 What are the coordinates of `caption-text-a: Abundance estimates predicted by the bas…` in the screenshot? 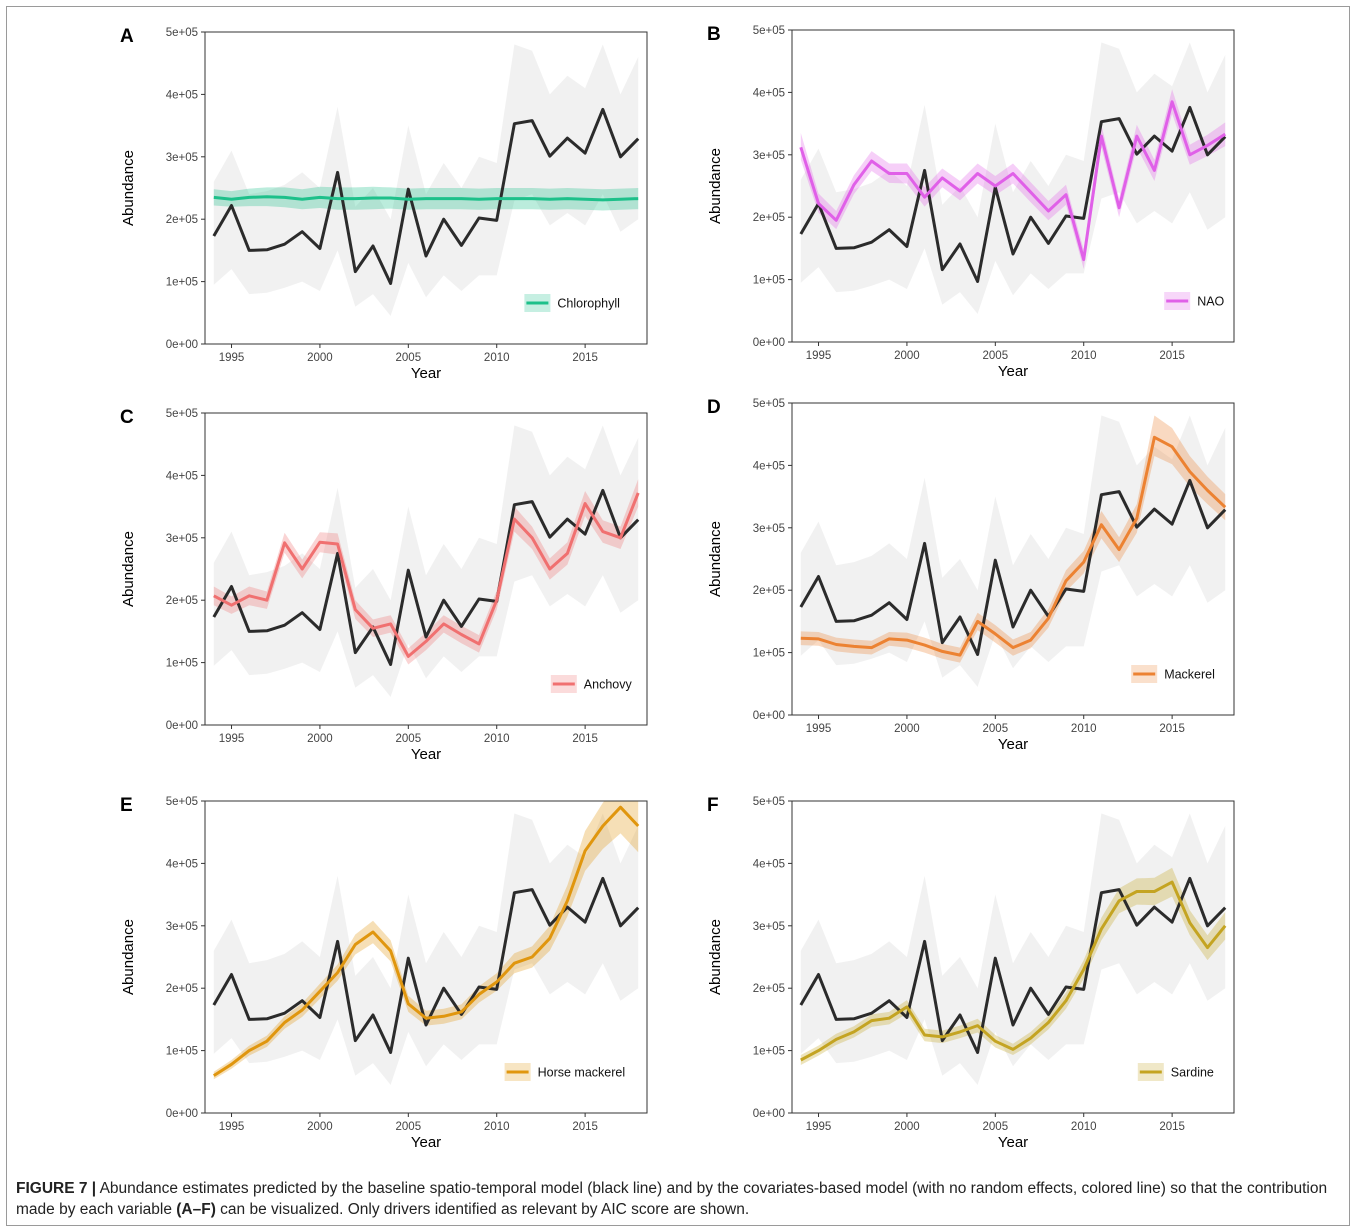 It's located at (672, 1199).